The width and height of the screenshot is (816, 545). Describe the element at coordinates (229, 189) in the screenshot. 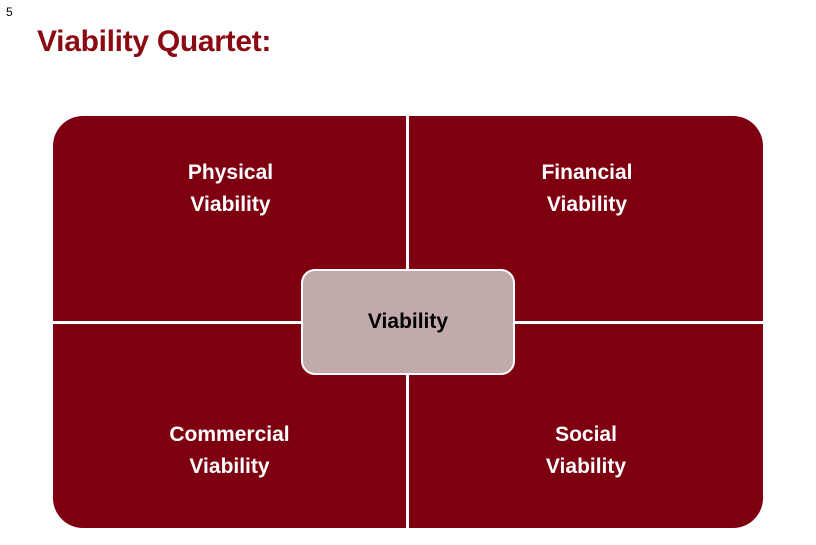

I see `quadrant-label: Physical Viability` at that location.